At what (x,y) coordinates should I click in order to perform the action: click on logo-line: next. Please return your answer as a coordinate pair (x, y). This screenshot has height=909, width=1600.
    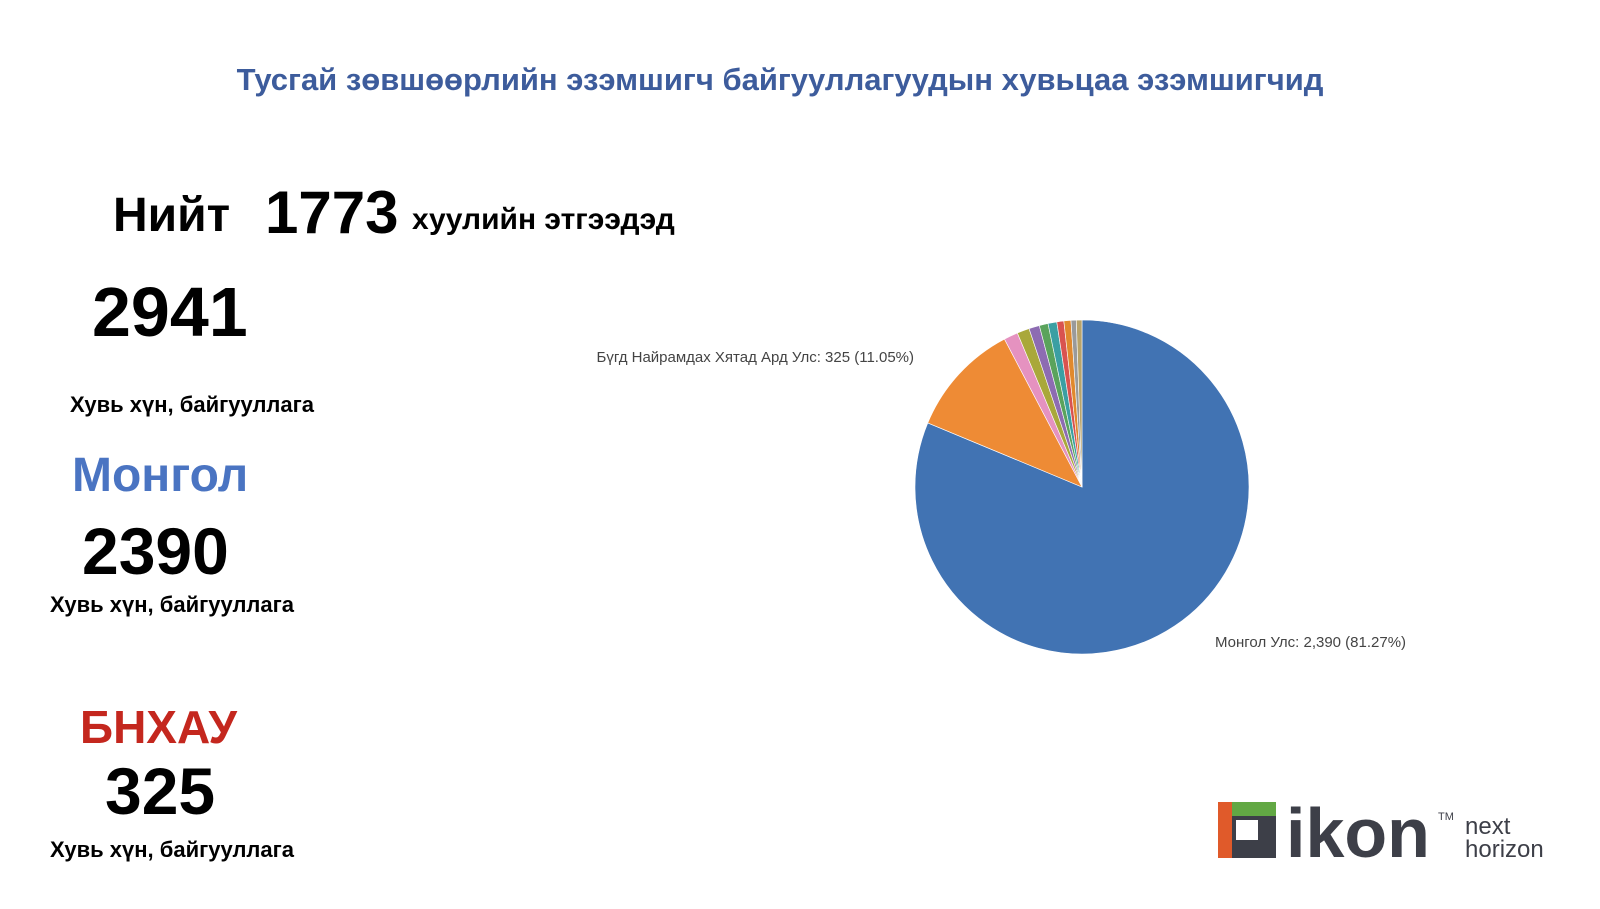
    Looking at the image, I should click on (1488, 826).